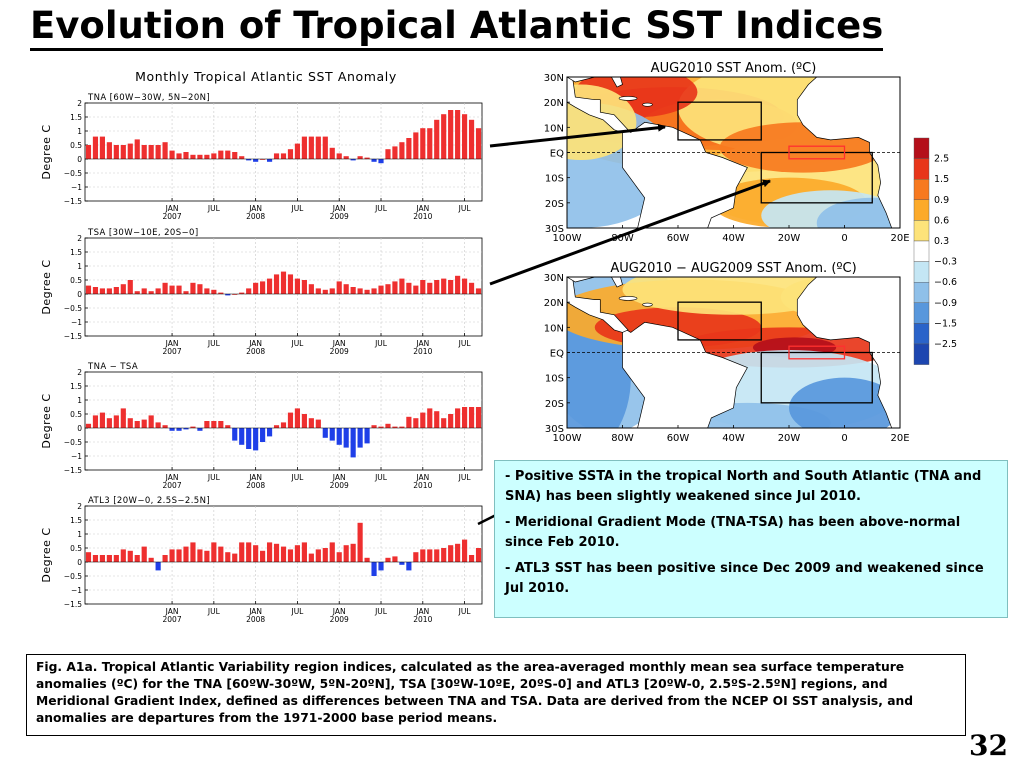  I want to click on colorbar-label: 1.5, so click(941, 179).